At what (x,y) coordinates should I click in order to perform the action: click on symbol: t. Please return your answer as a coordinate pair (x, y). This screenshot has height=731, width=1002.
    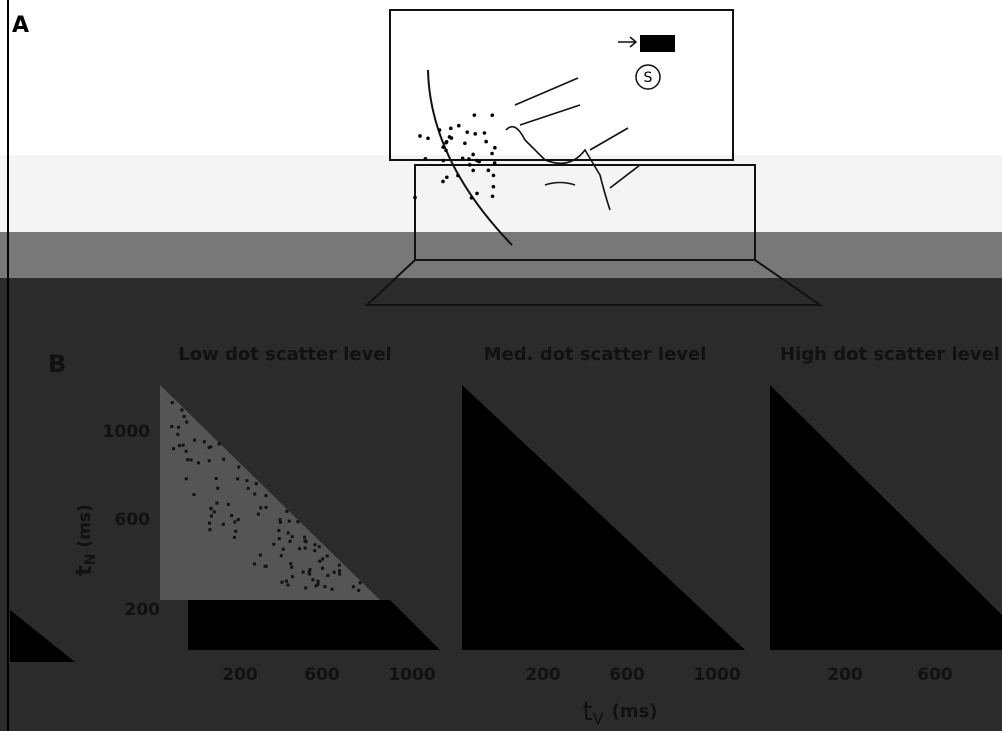
    Looking at the image, I should click on (587, 712).